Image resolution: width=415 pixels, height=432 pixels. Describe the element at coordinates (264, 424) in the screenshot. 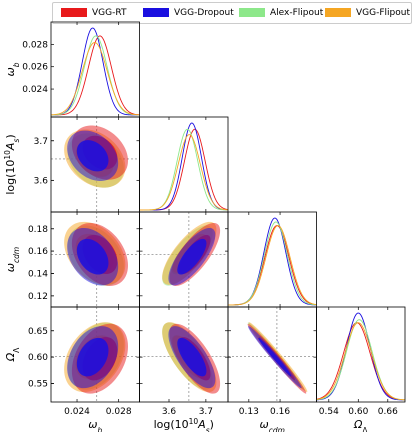

I see `xlabel-wc-part: ω` at that location.